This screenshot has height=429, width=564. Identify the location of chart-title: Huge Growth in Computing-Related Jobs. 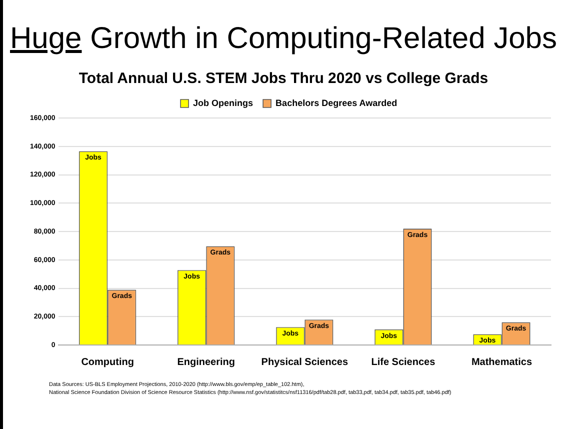
(283, 38).